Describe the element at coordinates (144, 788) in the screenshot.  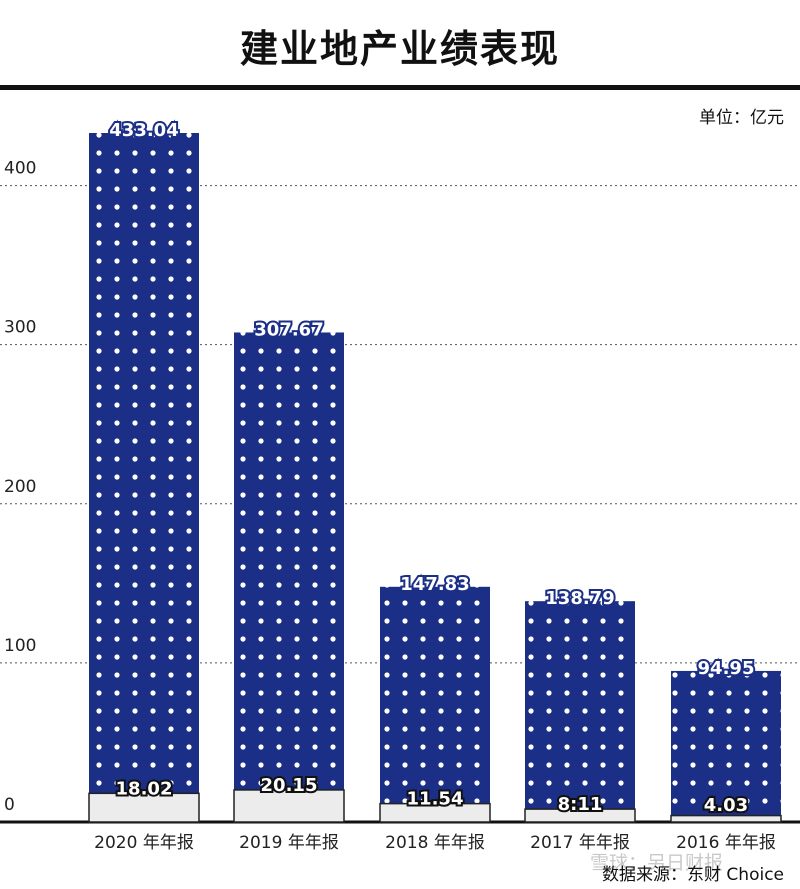
I see `sub-bar-value-label: 18.02` at that location.